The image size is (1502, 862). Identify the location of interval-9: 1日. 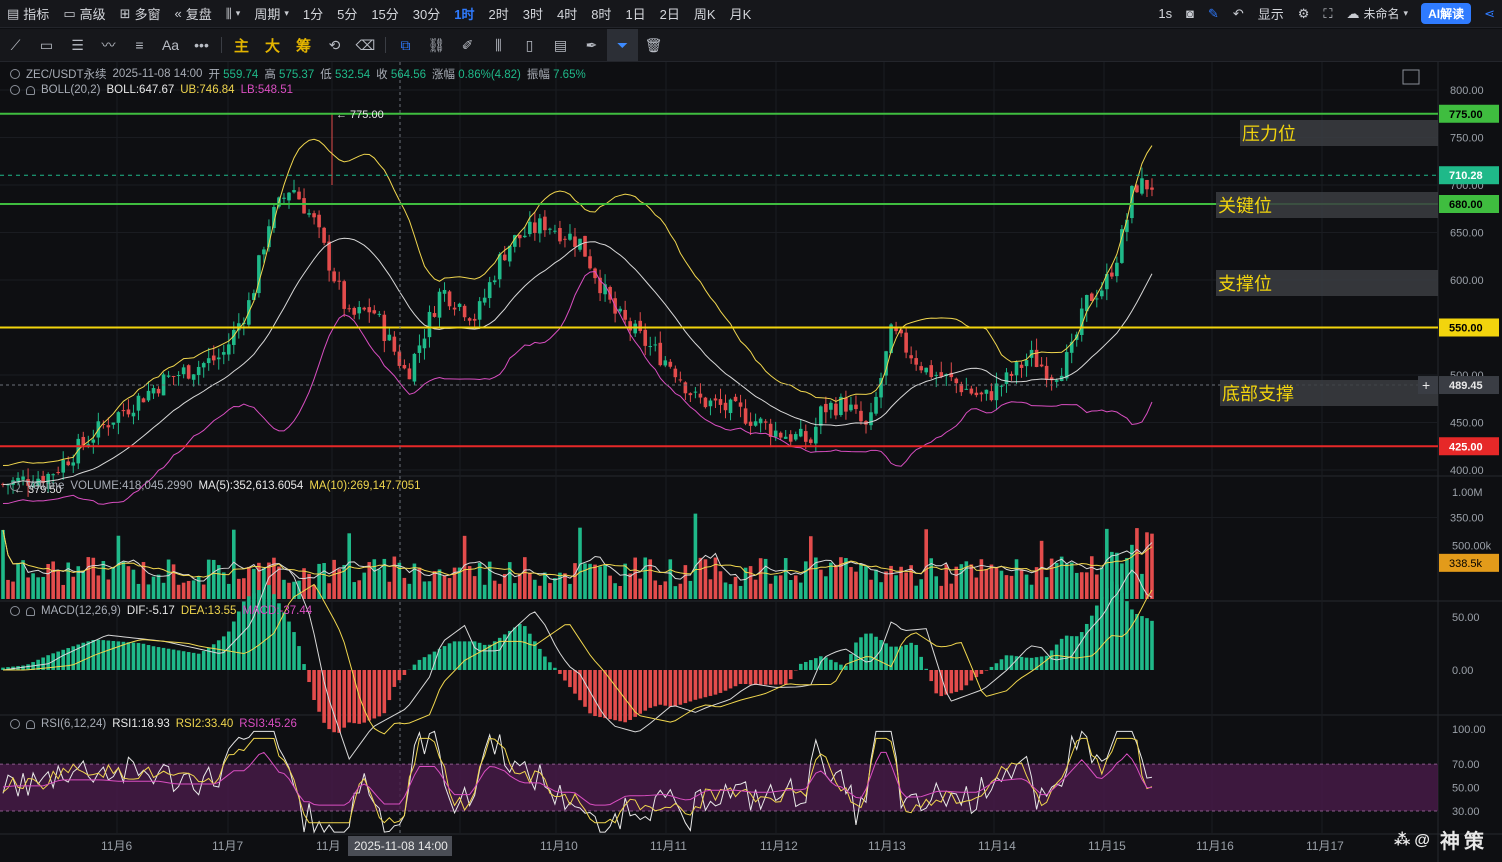
(635, 14).